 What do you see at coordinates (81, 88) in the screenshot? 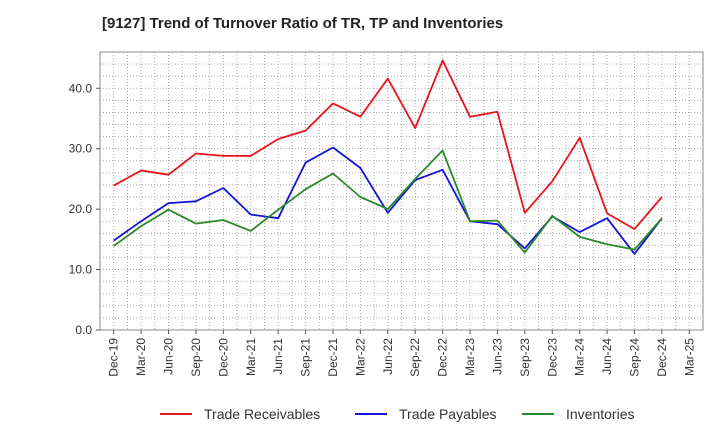
I see `y-tick-label: 40.0` at bounding box center [81, 88].